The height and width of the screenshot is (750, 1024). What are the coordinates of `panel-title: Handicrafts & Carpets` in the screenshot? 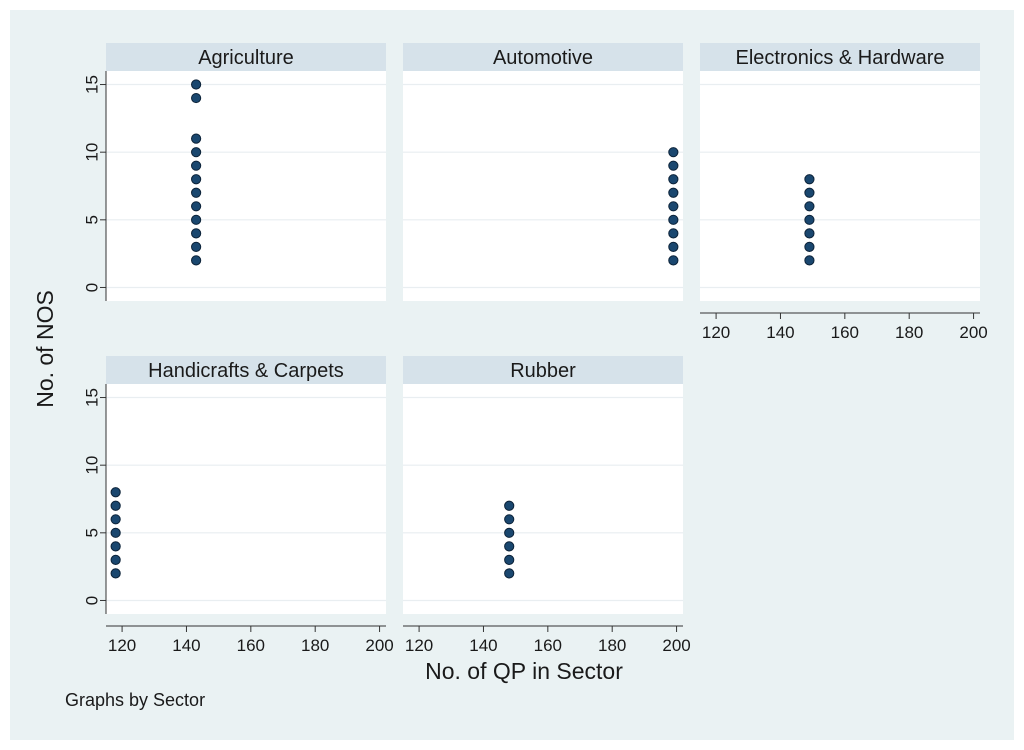 It's located at (246, 371).